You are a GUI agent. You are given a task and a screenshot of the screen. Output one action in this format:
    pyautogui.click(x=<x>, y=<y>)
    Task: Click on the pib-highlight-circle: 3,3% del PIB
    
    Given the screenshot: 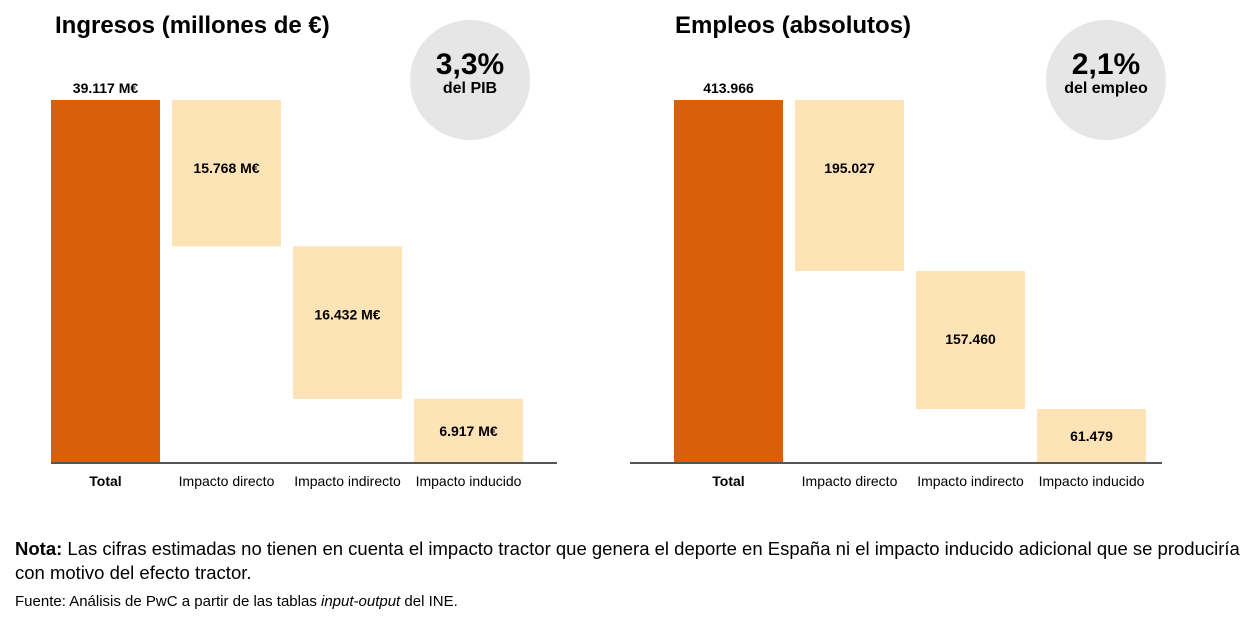 What is the action you would take?
    pyautogui.click(x=470, y=80)
    